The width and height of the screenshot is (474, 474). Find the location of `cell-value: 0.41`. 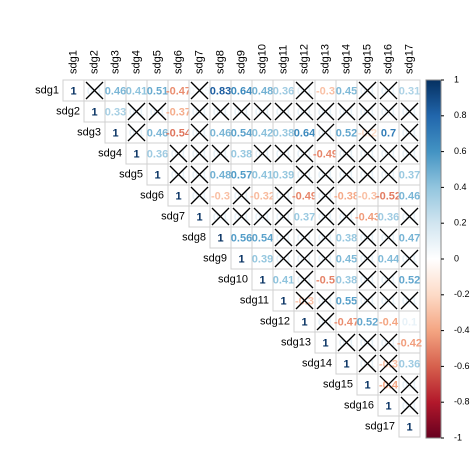

cell-value: 0.41 is located at coordinates (136, 91).